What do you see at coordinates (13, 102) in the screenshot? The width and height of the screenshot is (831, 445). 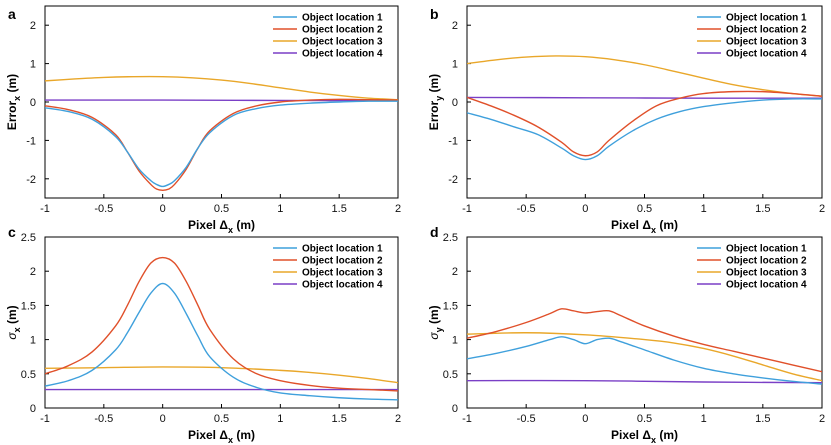 I see `y-axis-label: Errorx (m)` at bounding box center [13, 102].